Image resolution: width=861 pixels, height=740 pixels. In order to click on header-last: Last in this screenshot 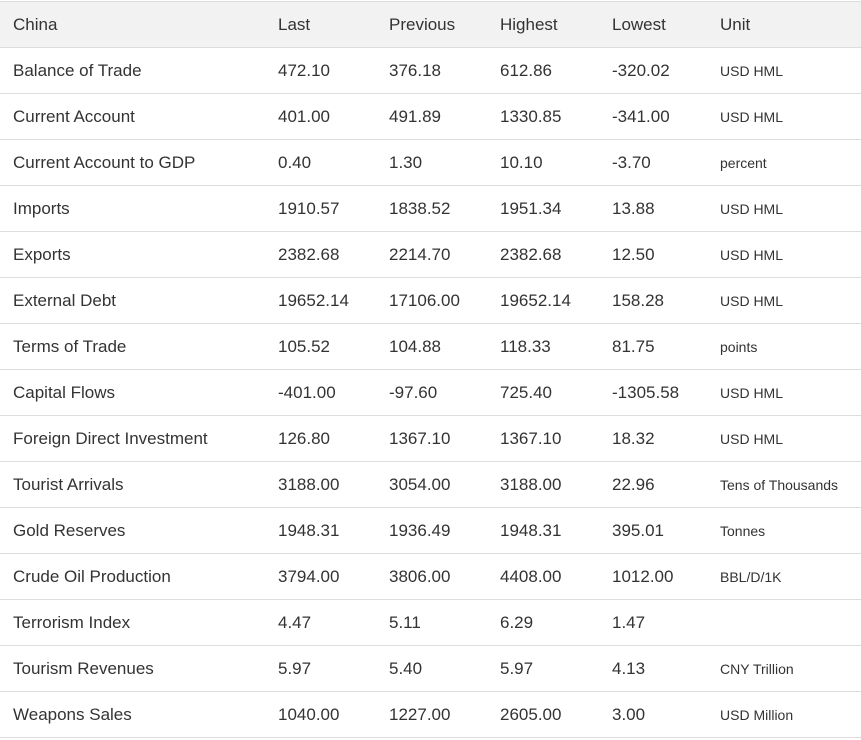, I will do `click(321, 24)`.